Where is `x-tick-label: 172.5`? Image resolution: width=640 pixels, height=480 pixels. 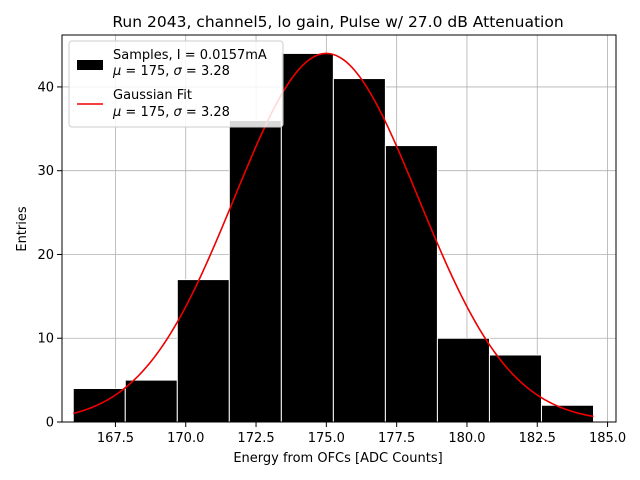
x-tick-label: 172.5 is located at coordinates (255, 438).